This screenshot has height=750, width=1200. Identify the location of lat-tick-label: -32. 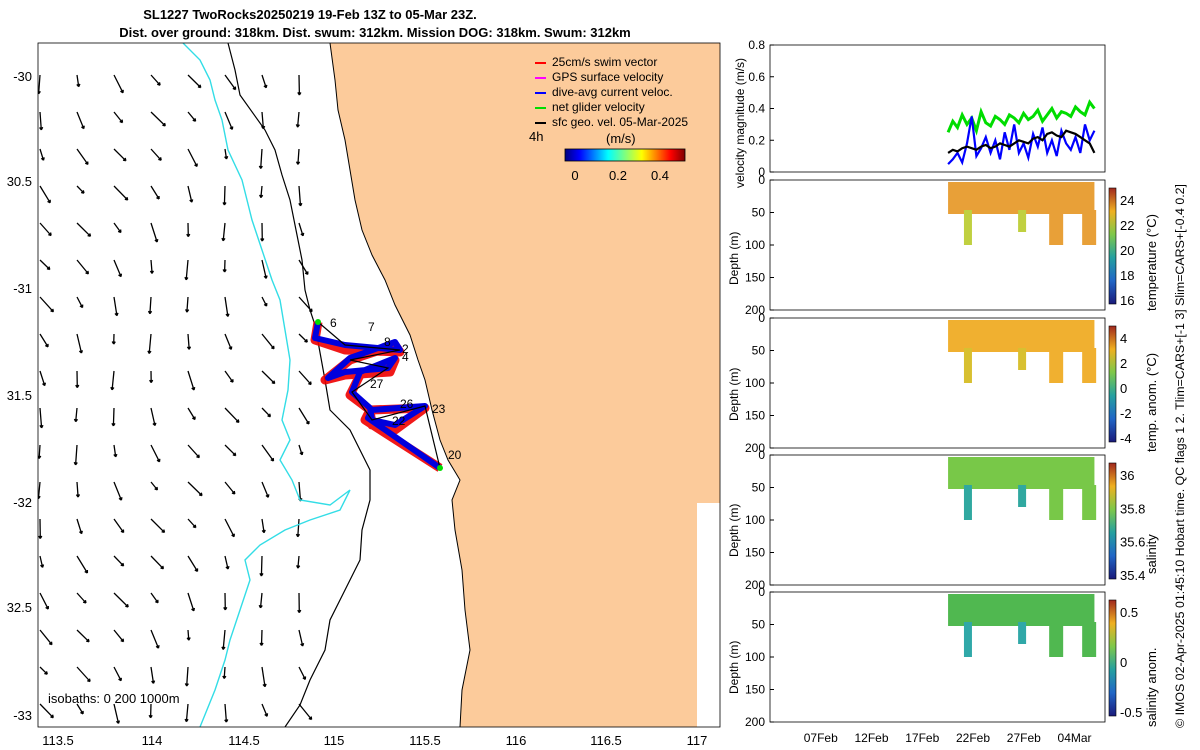
(22, 502).